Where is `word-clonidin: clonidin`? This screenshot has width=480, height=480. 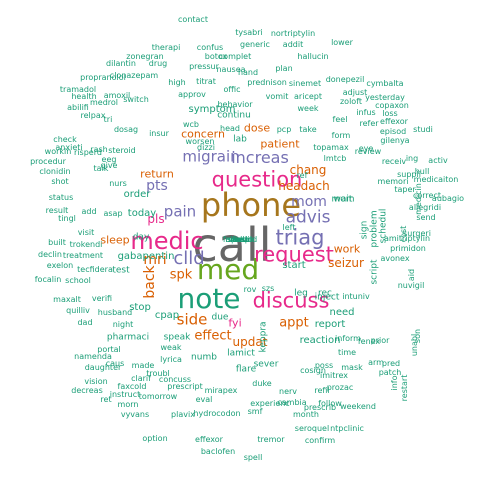
word-clonidin: clonidin is located at coordinates (55, 171).